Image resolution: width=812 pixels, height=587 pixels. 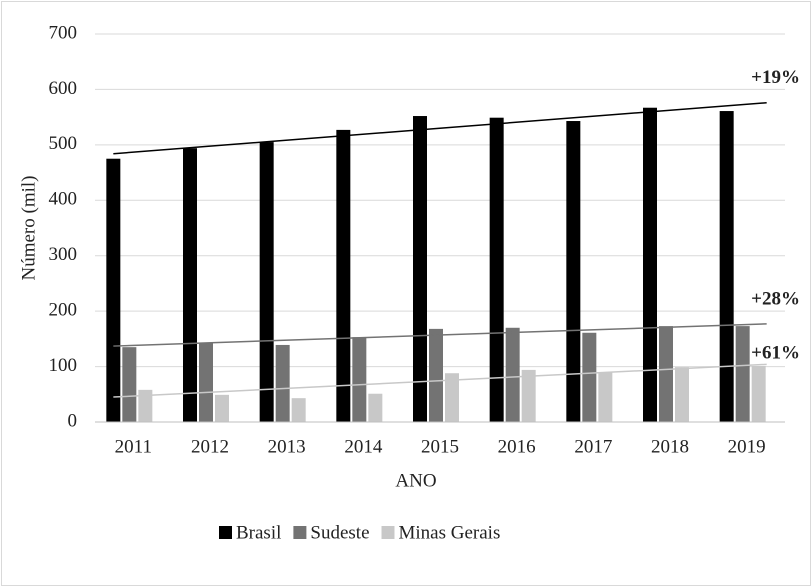 What do you see at coordinates (210, 446) in the screenshot?
I see `x-tick-label: 2012` at bounding box center [210, 446].